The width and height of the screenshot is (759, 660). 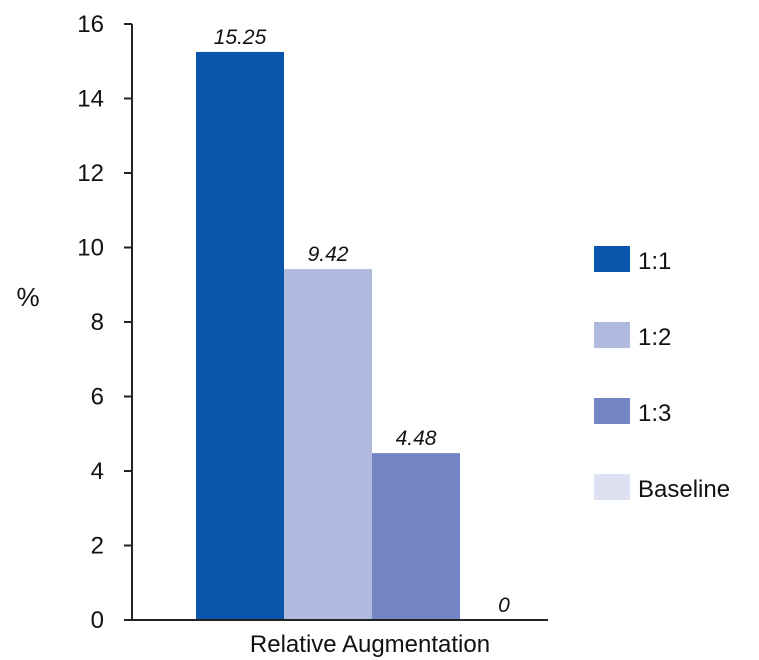 I want to click on data-label: 4.48, so click(x=416, y=438).